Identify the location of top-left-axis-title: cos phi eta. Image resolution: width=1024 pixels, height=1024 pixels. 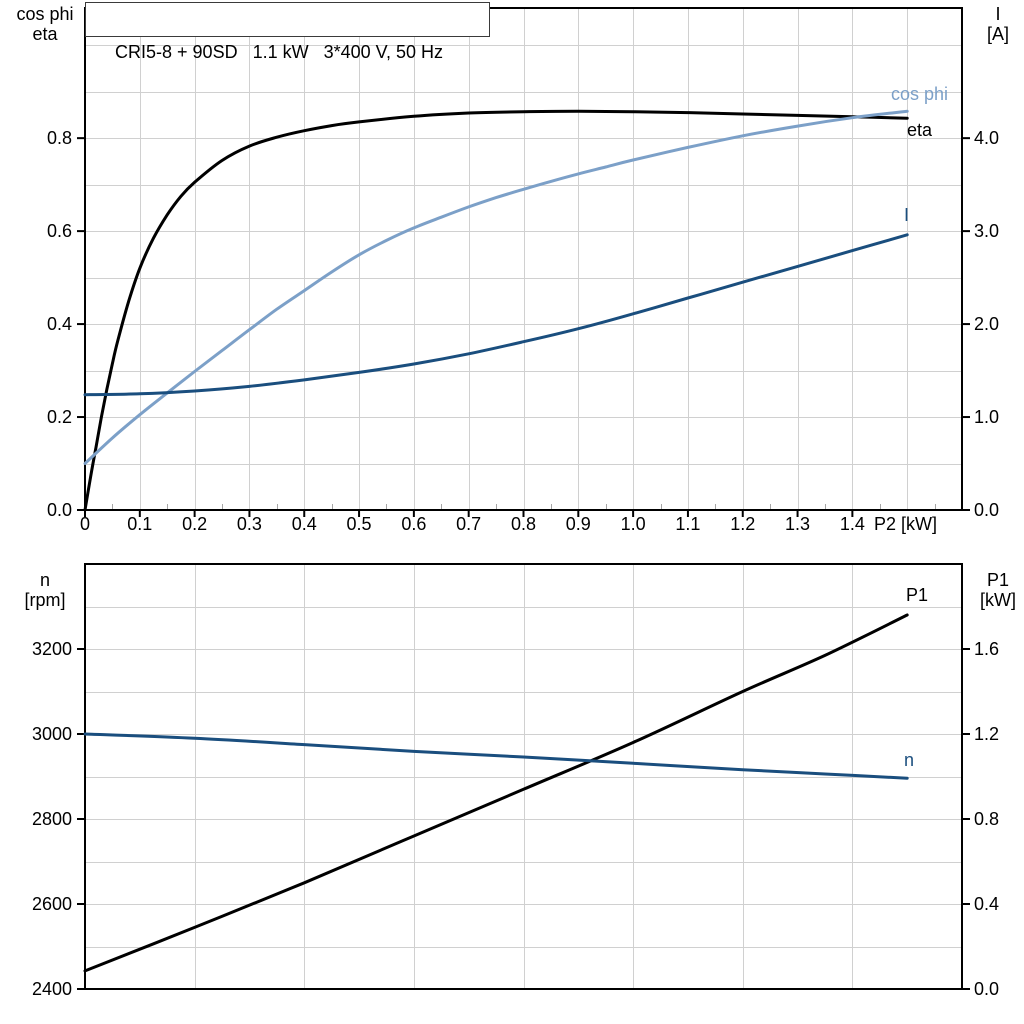
(45, 24).